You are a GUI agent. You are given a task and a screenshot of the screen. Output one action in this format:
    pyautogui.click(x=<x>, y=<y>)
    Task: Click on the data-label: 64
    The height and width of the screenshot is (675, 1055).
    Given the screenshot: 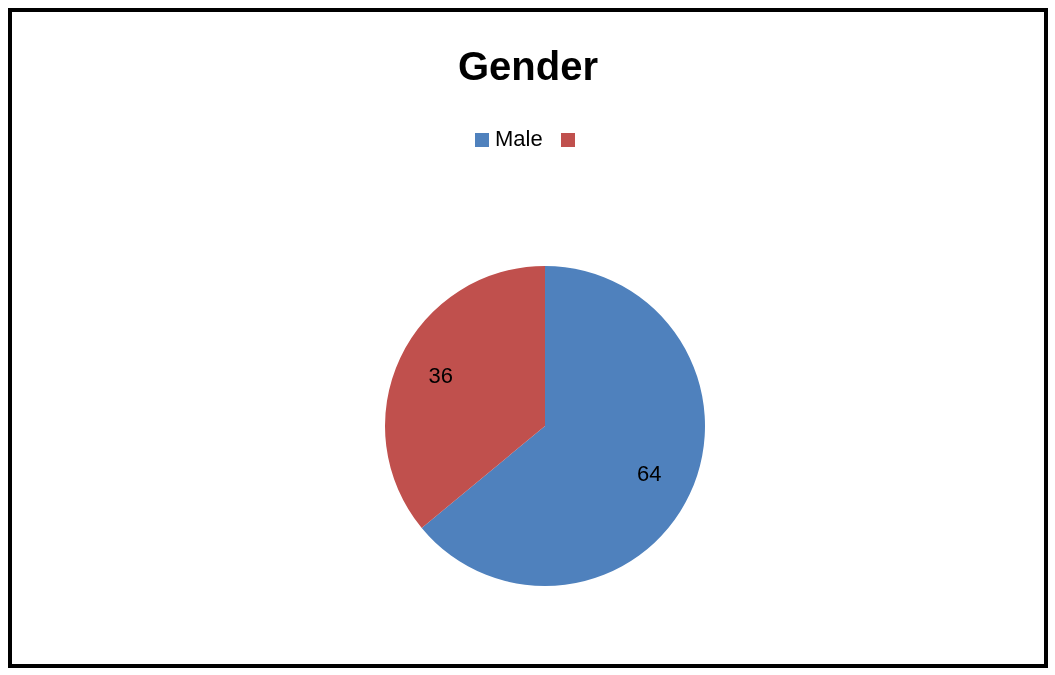 What is the action you would take?
    pyautogui.click(x=649, y=473)
    